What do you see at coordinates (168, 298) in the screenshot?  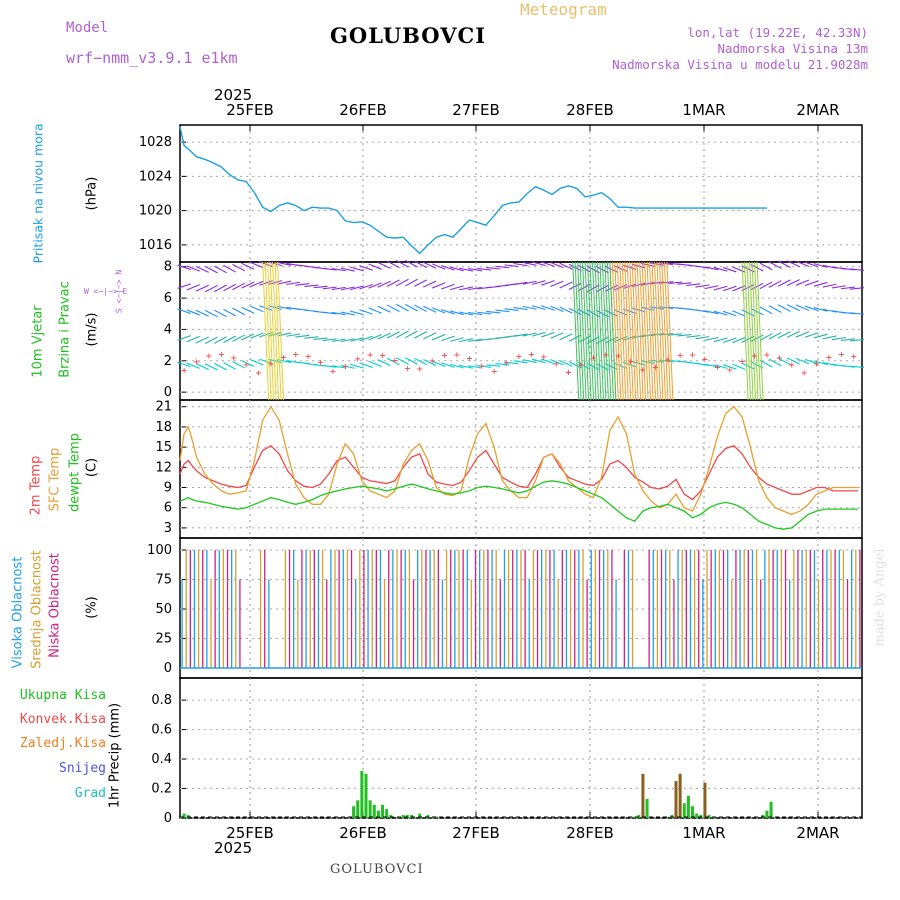 I see `wind-ytick-label: 6` at bounding box center [168, 298].